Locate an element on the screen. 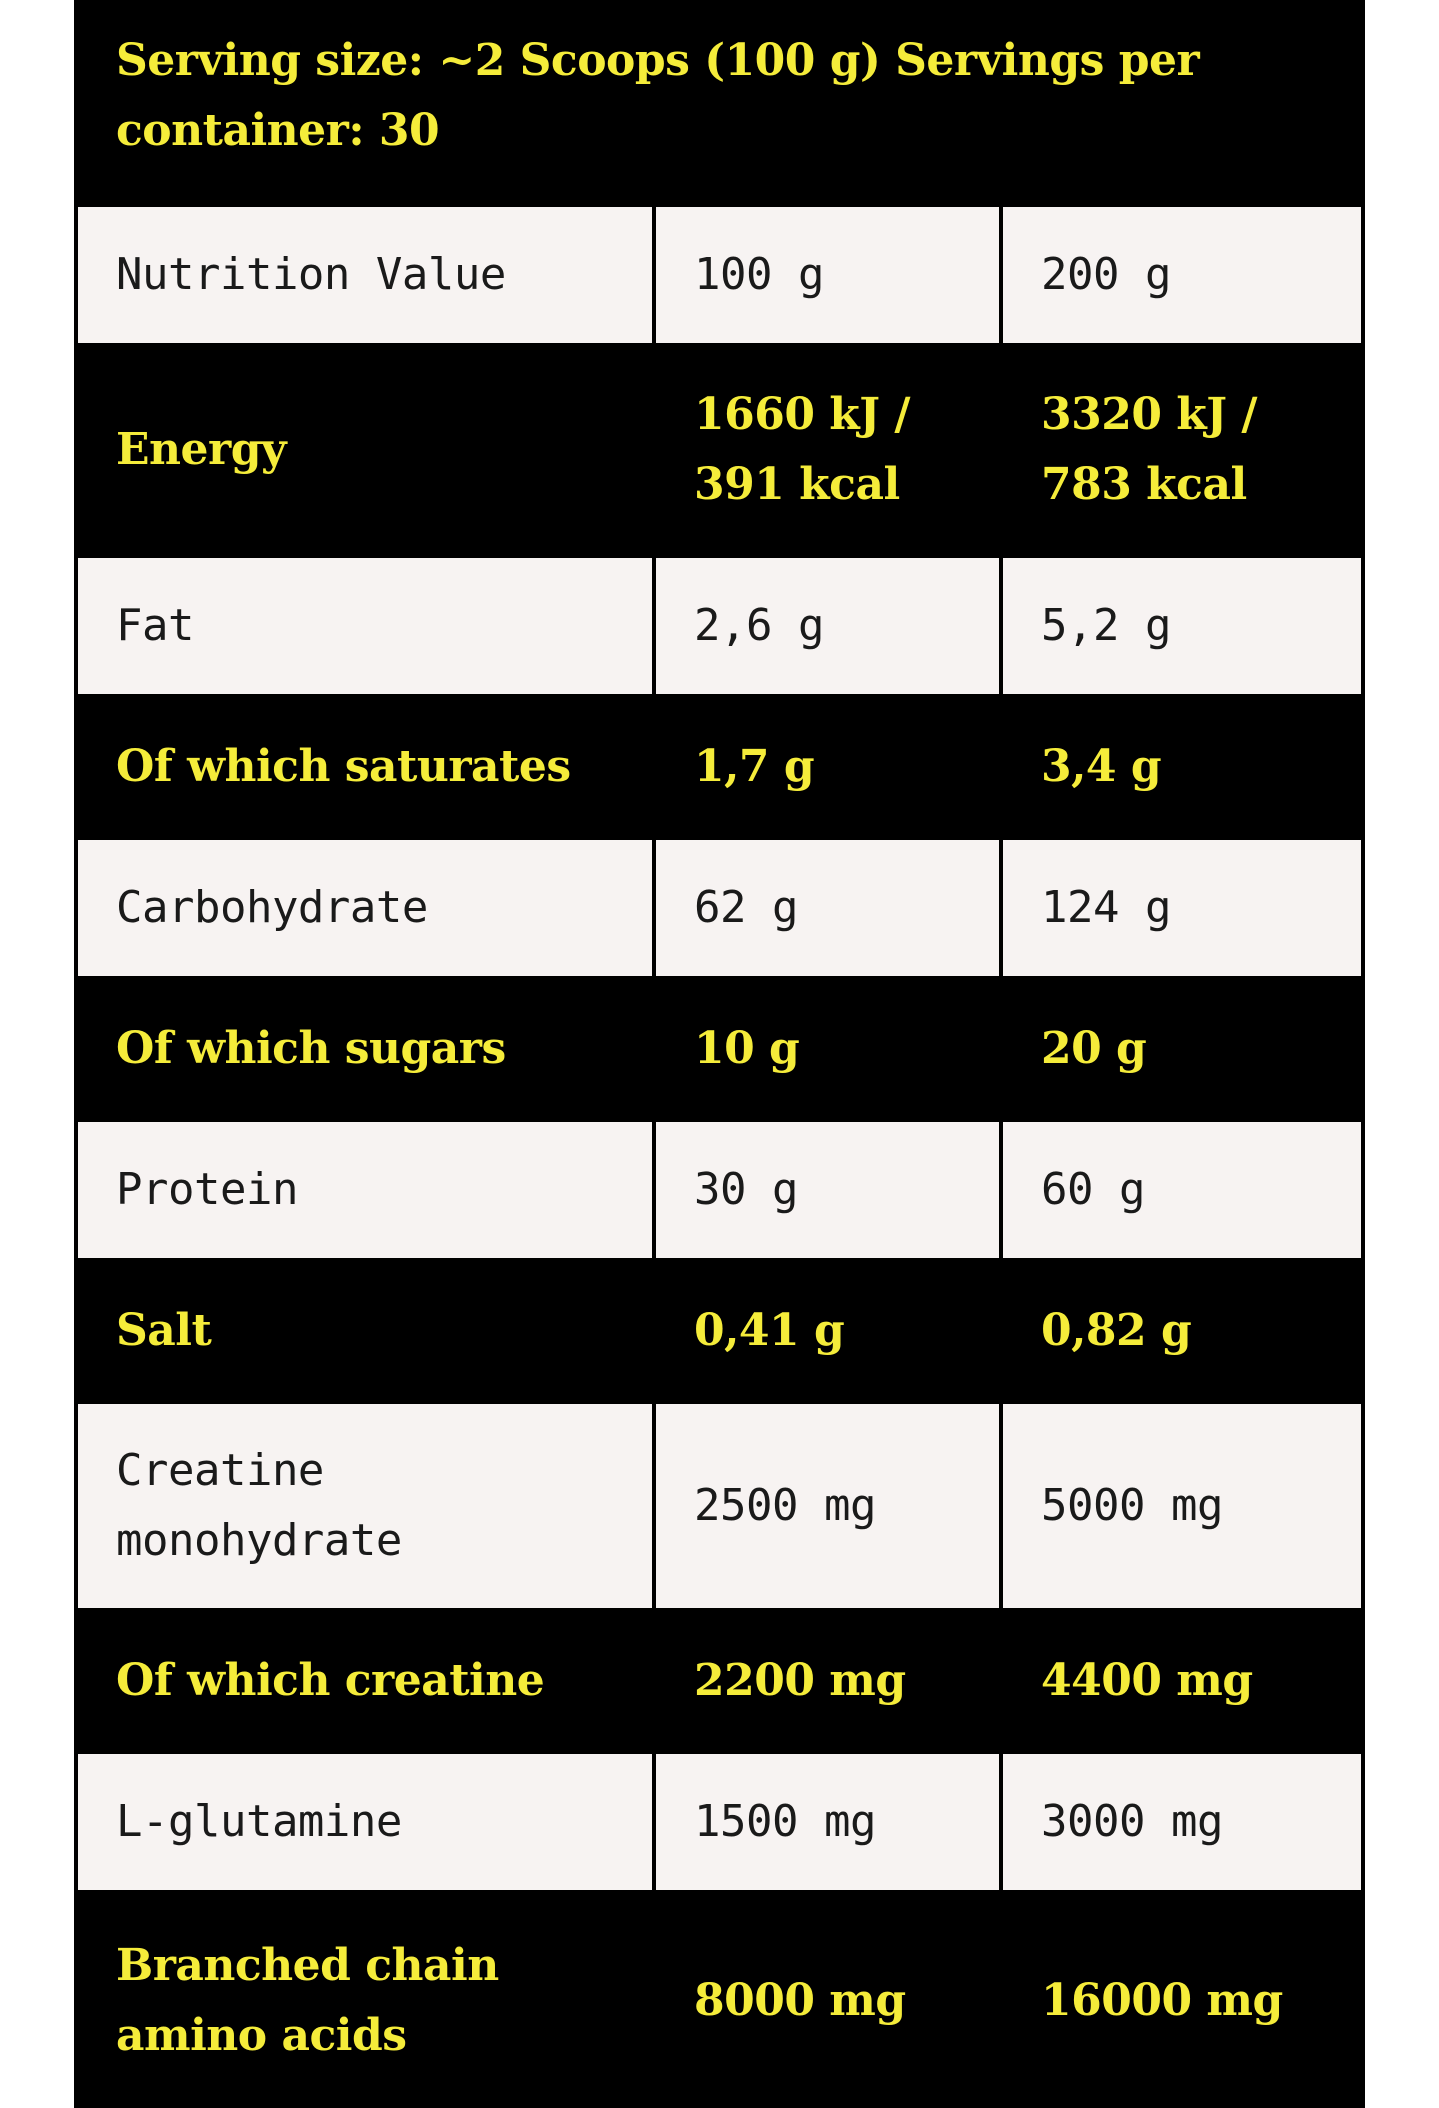 The image size is (1439, 2108). value-200g: 5000 mg is located at coordinates (1132, 1505).